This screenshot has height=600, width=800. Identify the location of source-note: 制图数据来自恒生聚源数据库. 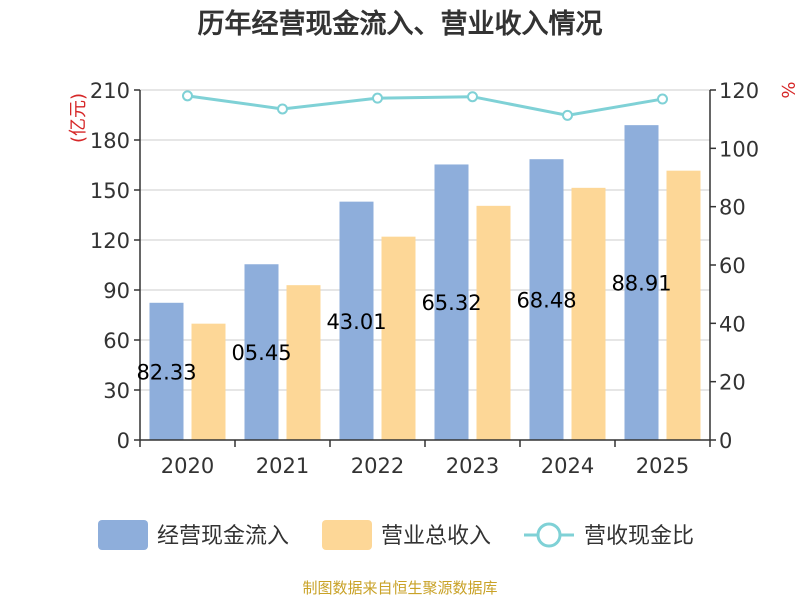
(399, 588).